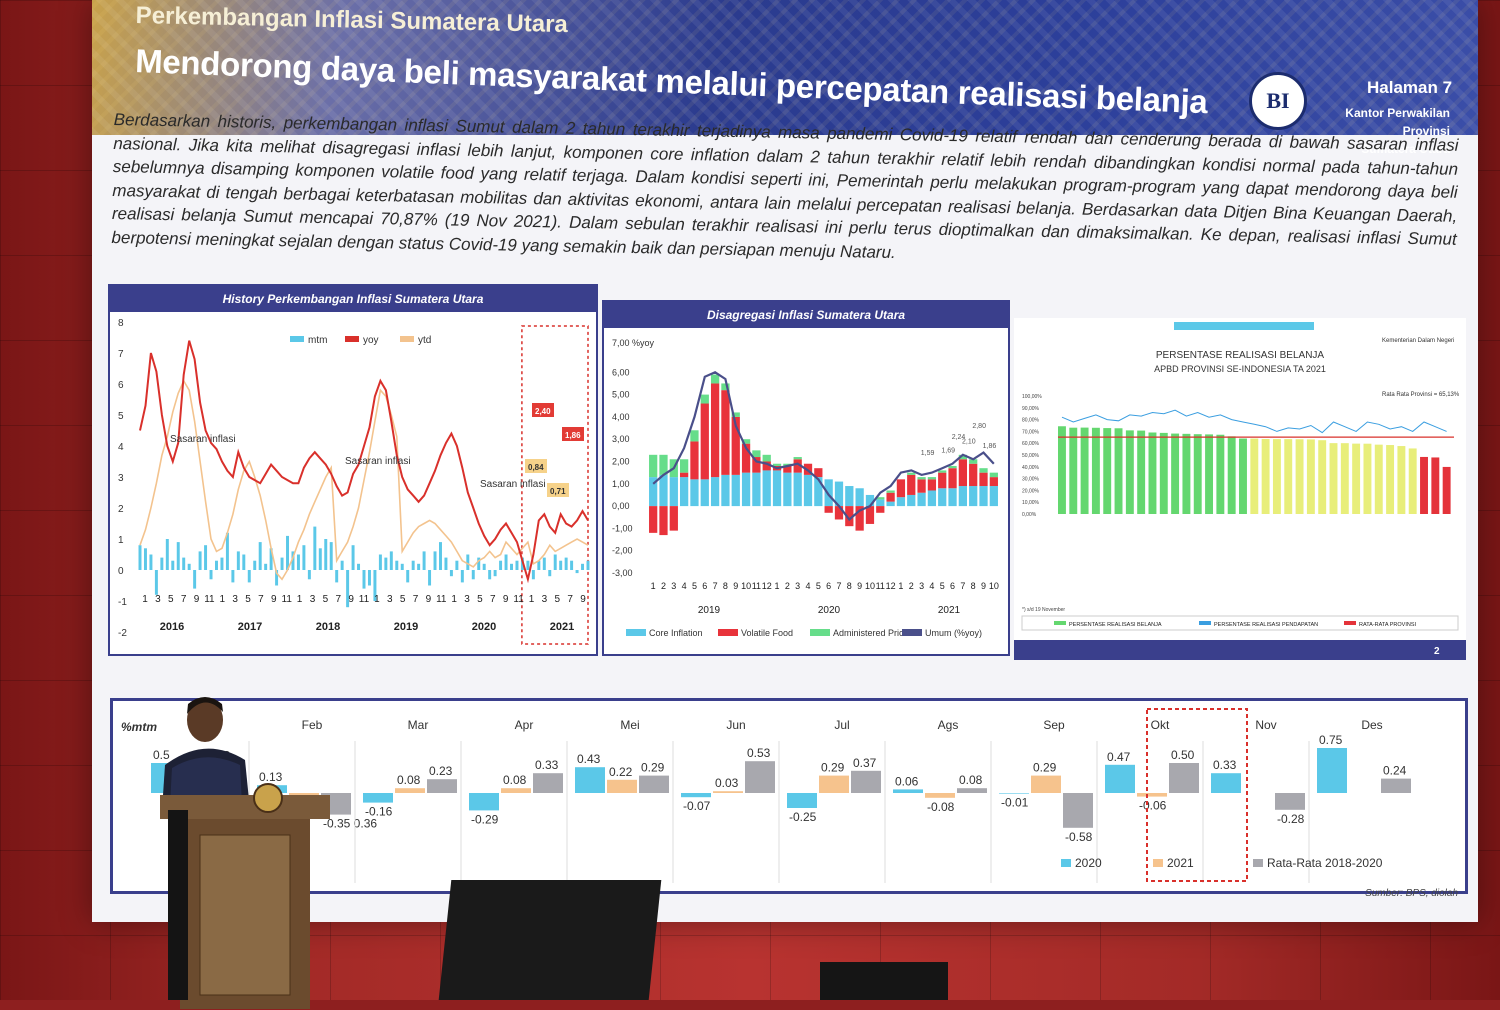  What do you see at coordinates (484, 627) in the screenshot?
I see `year-label: 2020` at bounding box center [484, 627].